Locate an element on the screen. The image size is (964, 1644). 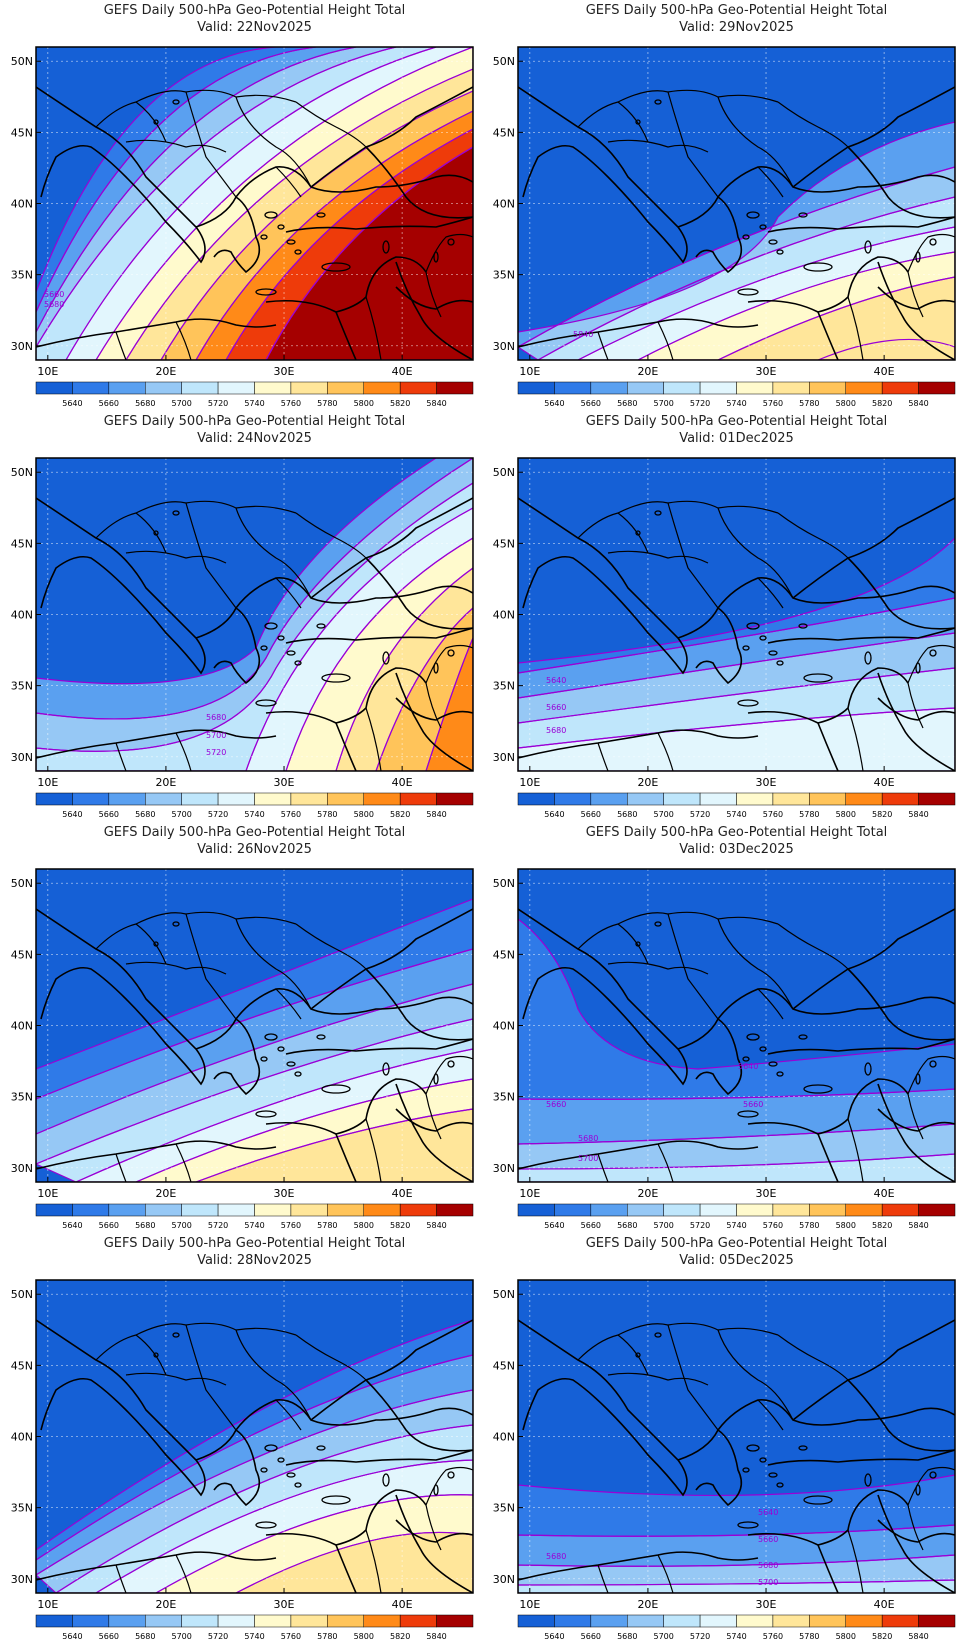
color-bar-label: 5780 is located at coordinates (809, 814).